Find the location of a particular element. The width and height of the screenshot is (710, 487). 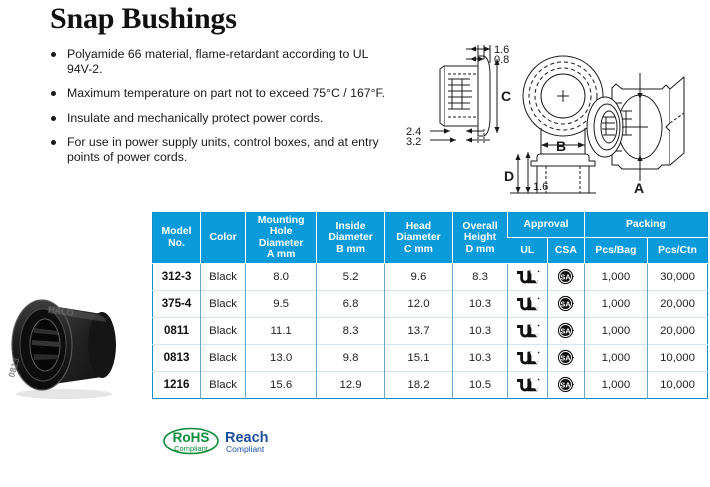

table-row: 312-3 Black 8.0 5.2 9.6 8.3 SA 1,000 30,000 is located at coordinates (430, 276).